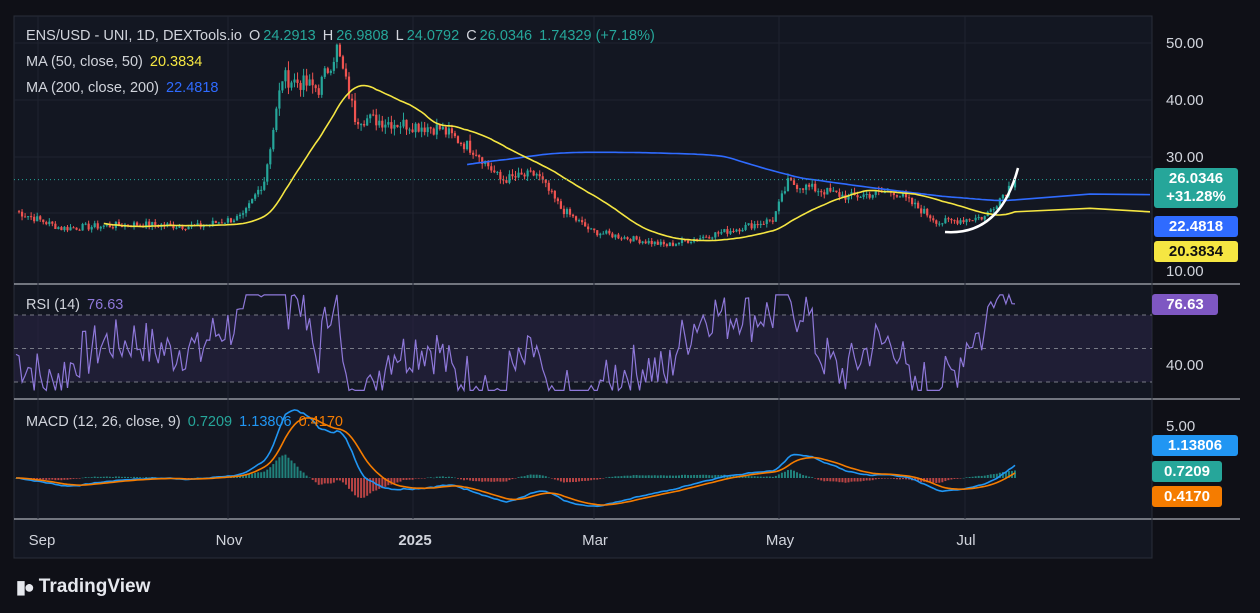  What do you see at coordinates (83, 586) in the screenshot?
I see `tradingview-logo: ▮● TradingView` at bounding box center [83, 586].